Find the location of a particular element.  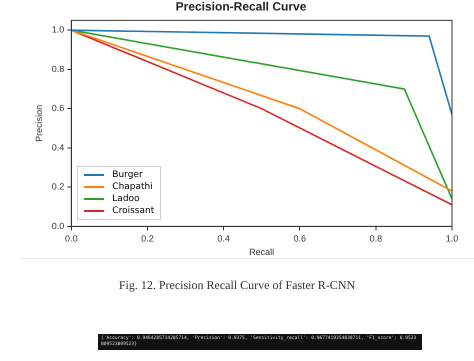

y-axis-title: Precision is located at coordinates (39, 123).